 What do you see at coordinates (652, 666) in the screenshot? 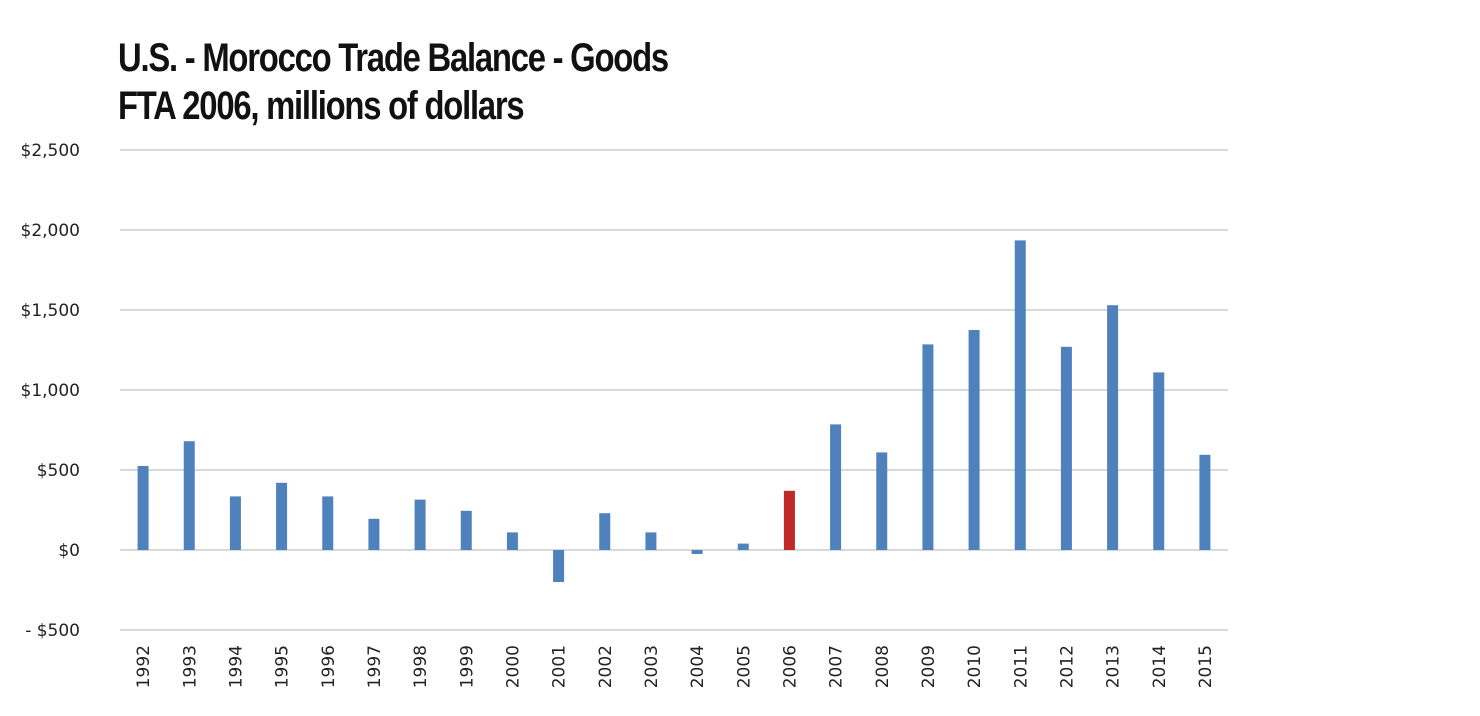
I see `x-tick-label: 2003` at bounding box center [652, 666].